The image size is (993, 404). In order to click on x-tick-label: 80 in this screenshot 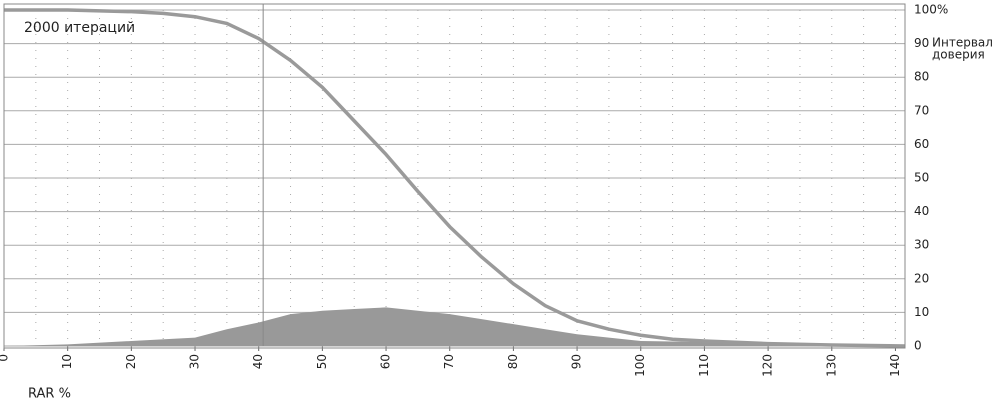, I will do `click(513, 361)`.